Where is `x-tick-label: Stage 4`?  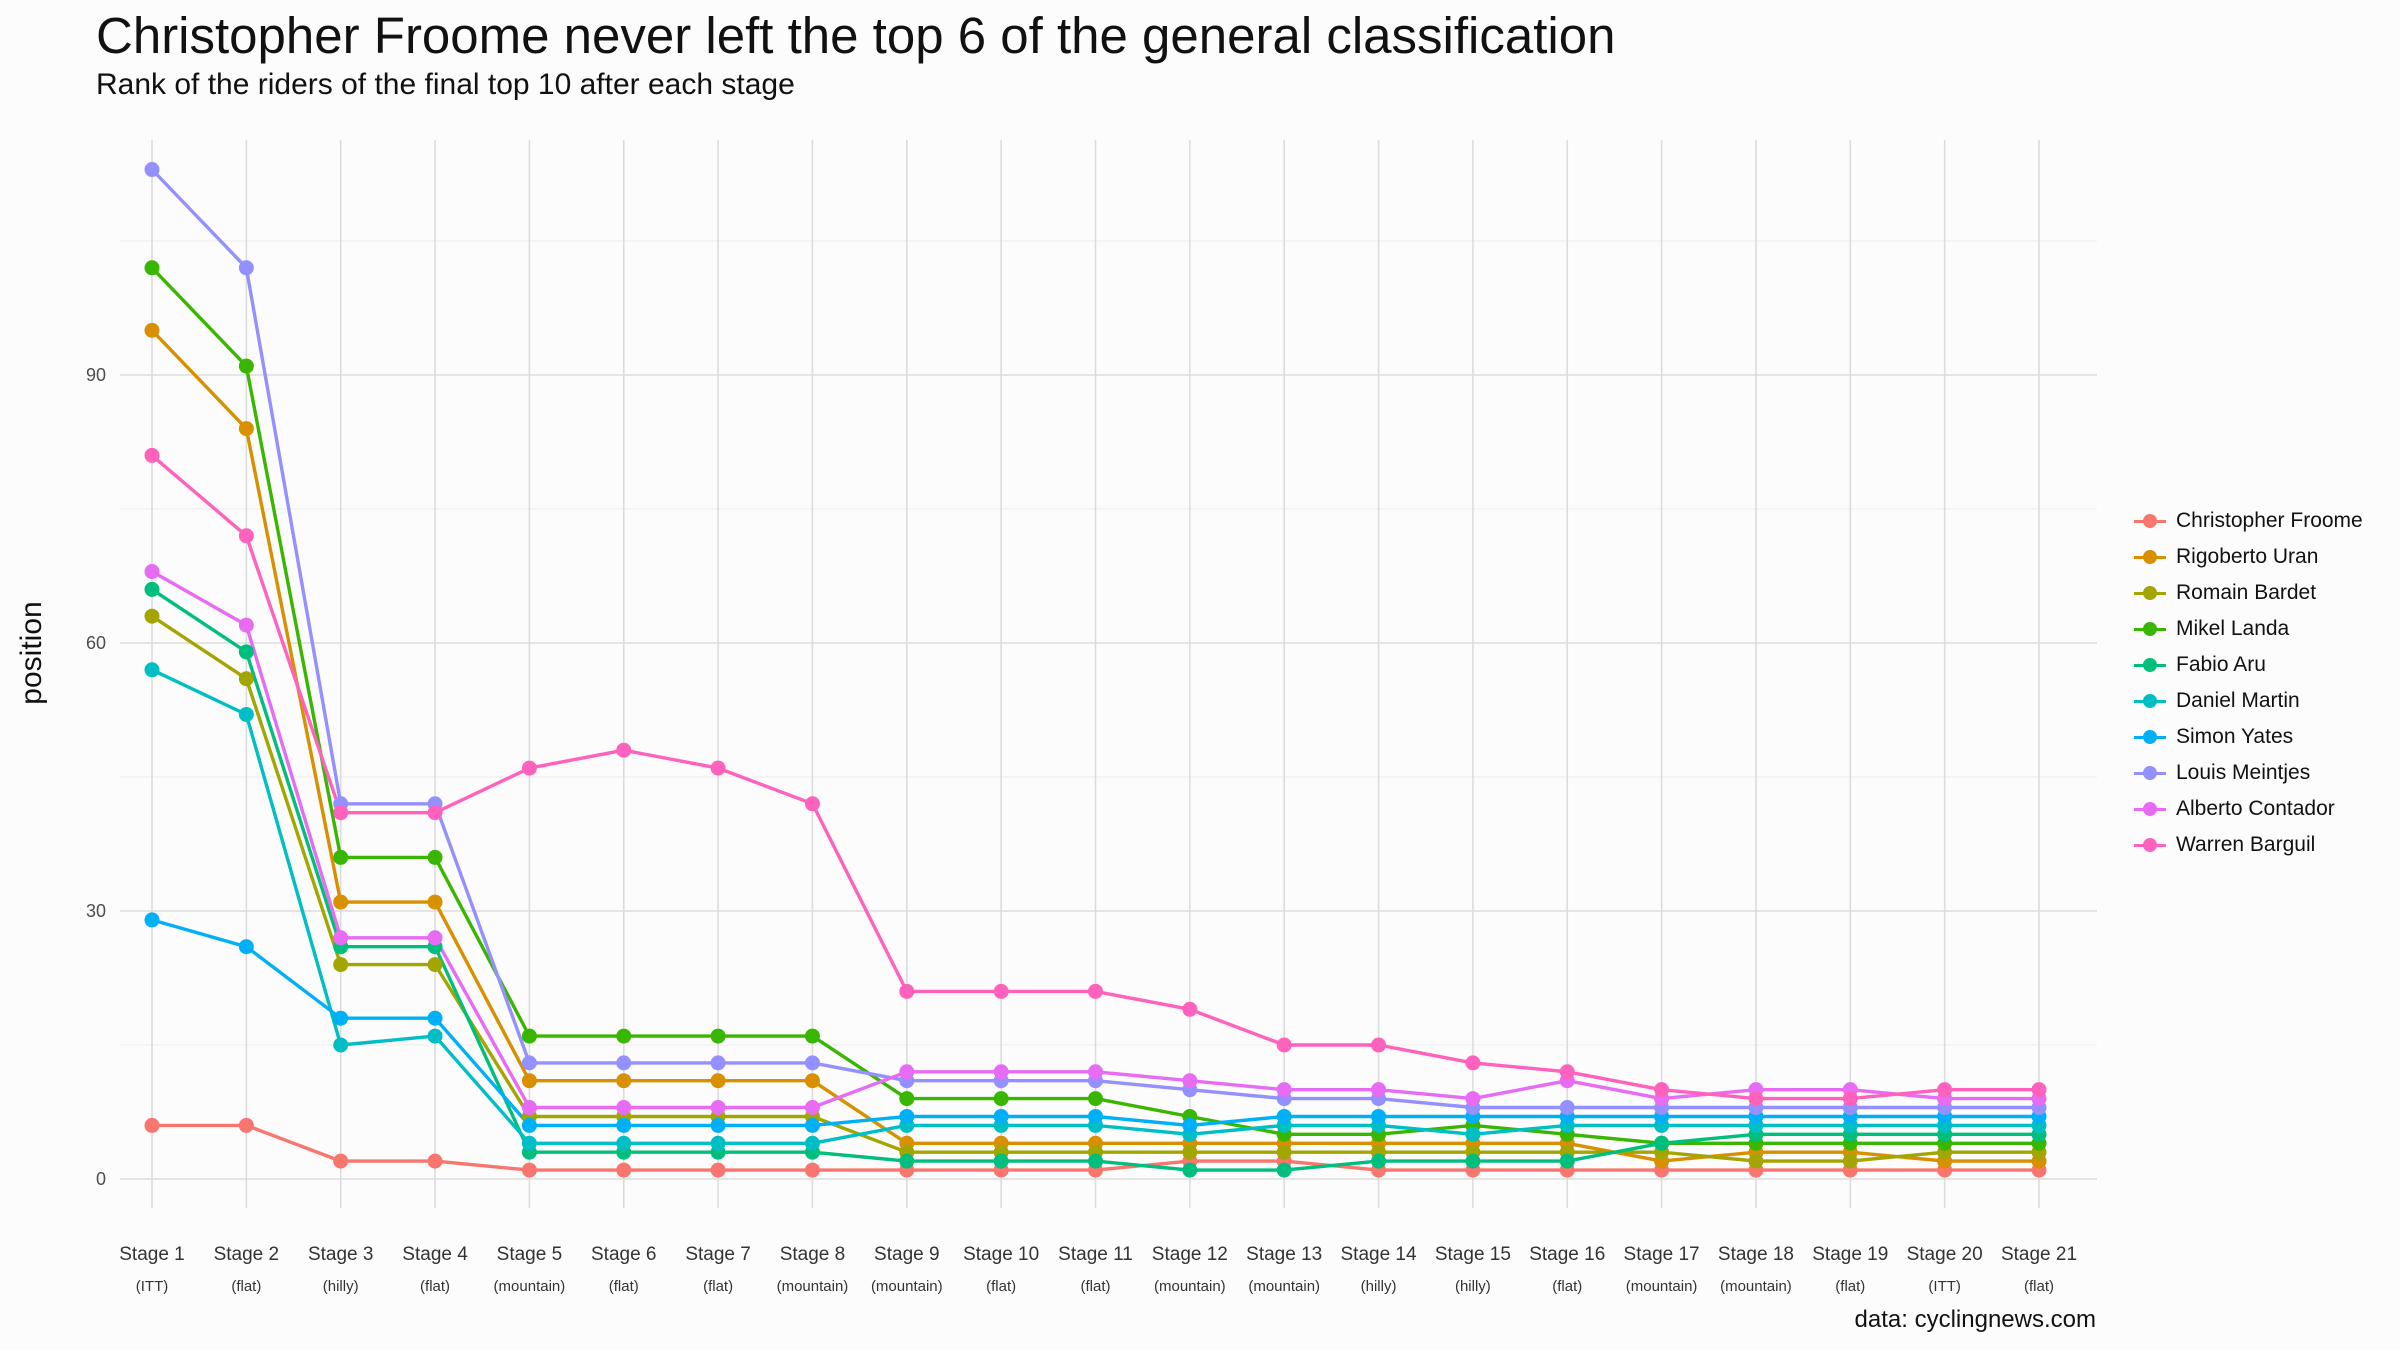
x-tick-label: Stage 4 is located at coordinates (435, 1254).